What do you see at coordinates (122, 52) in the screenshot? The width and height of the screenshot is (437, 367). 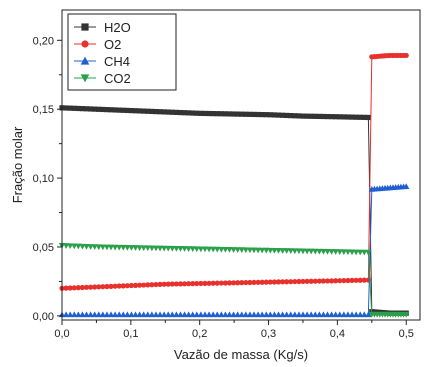 I see `legend: H2O O2 CH4 CO2` at bounding box center [122, 52].